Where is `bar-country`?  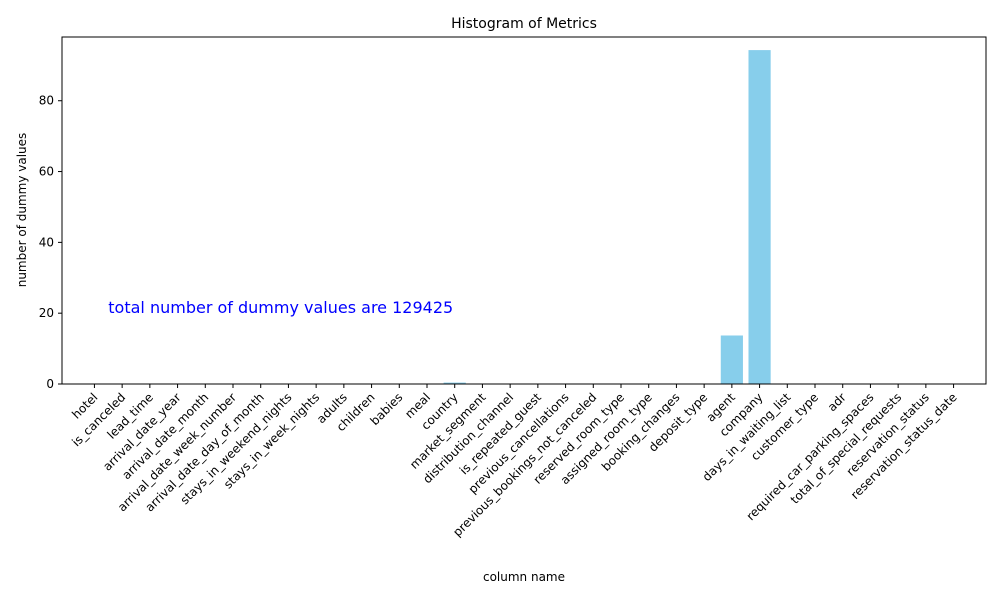
bar-country is located at coordinates (454, 383).